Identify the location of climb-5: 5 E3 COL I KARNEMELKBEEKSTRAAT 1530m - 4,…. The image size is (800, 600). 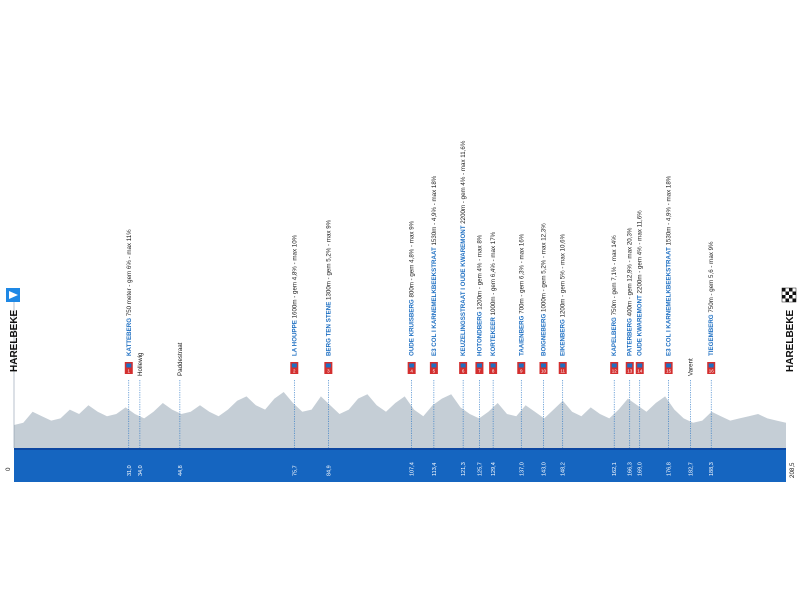
(433, 325).